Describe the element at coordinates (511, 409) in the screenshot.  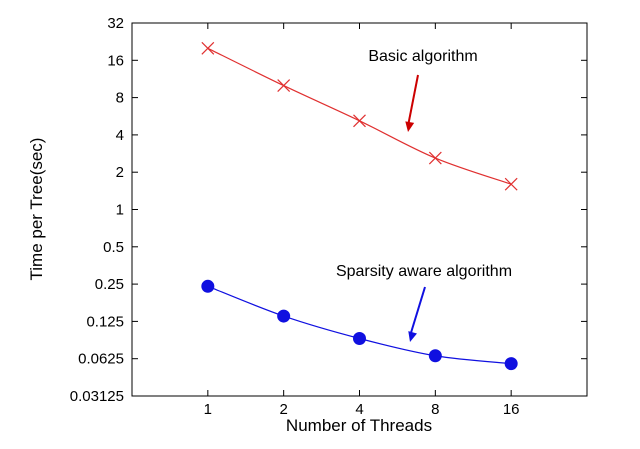
I see `x-tick-label: 16` at that location.